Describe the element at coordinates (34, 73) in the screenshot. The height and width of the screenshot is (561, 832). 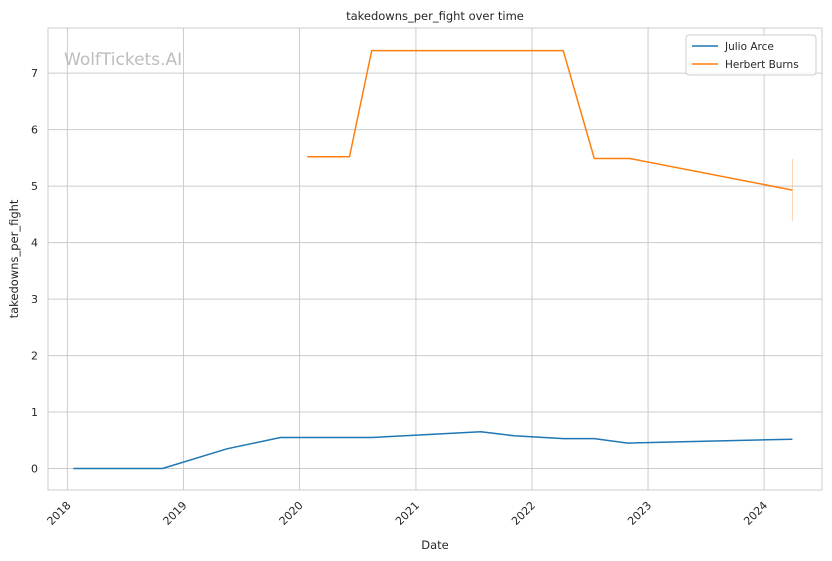
I see `y-tick-label: 7` at that location.